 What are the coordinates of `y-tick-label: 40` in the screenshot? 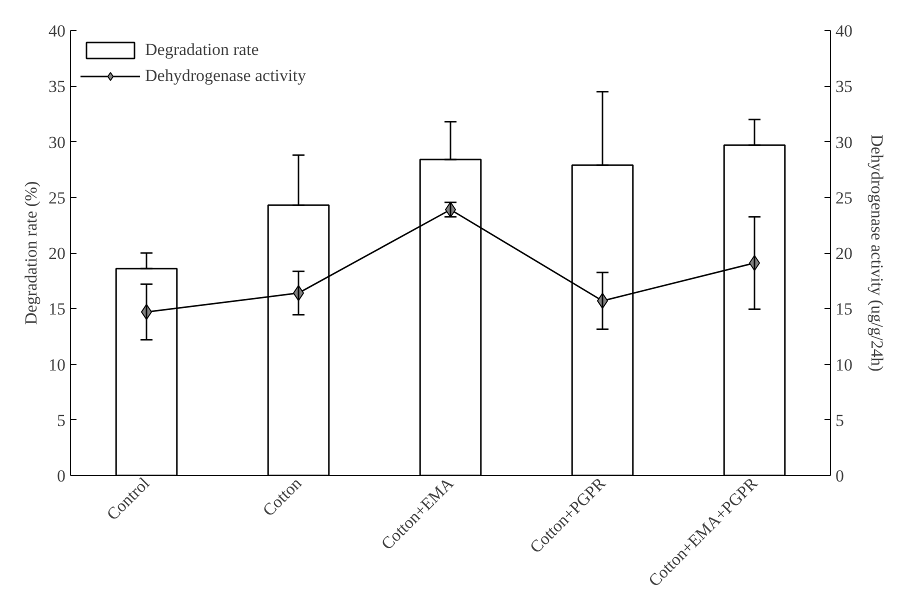 It's located at (57, 31).